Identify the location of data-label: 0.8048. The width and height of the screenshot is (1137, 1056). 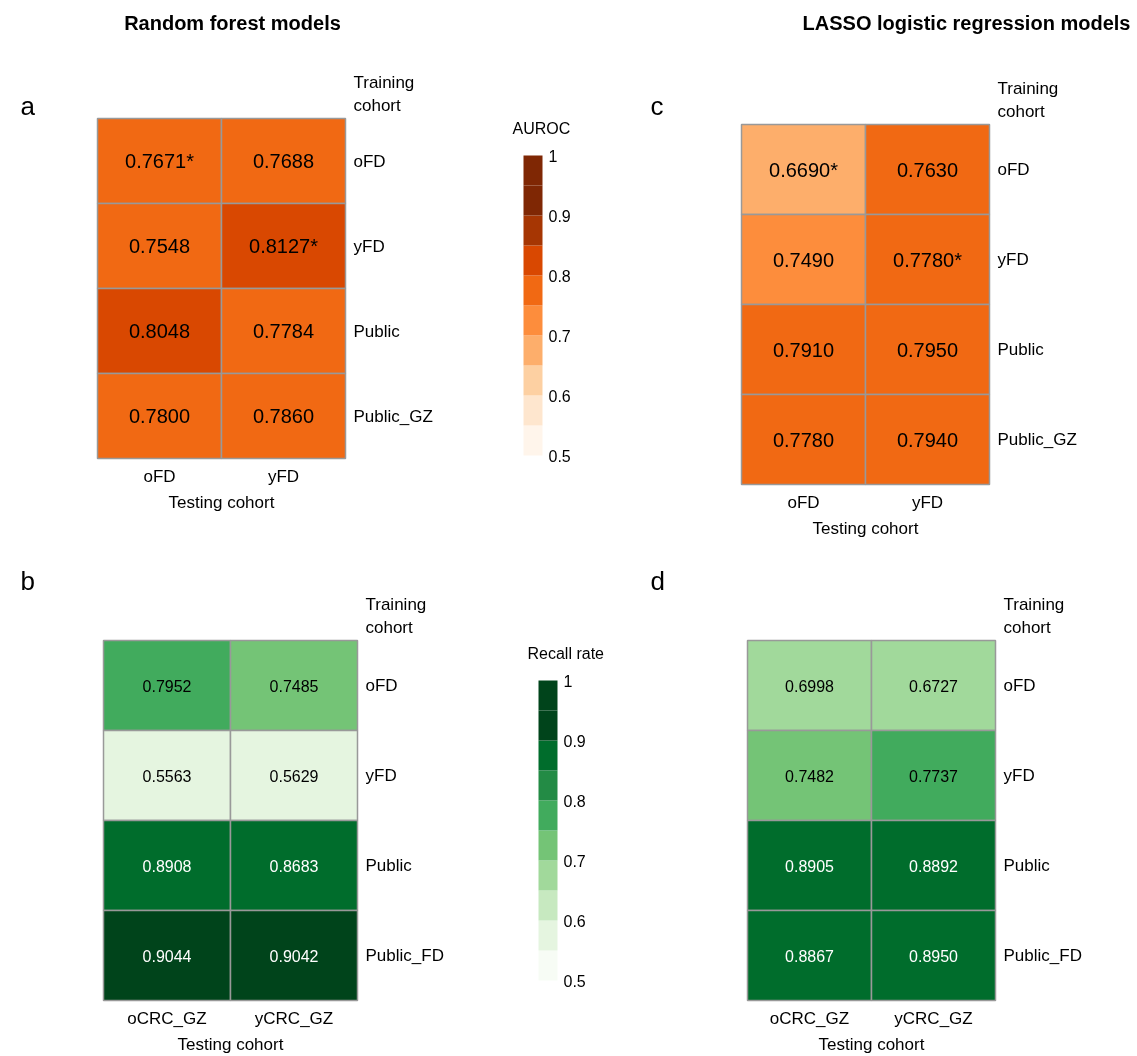
(159, 331).